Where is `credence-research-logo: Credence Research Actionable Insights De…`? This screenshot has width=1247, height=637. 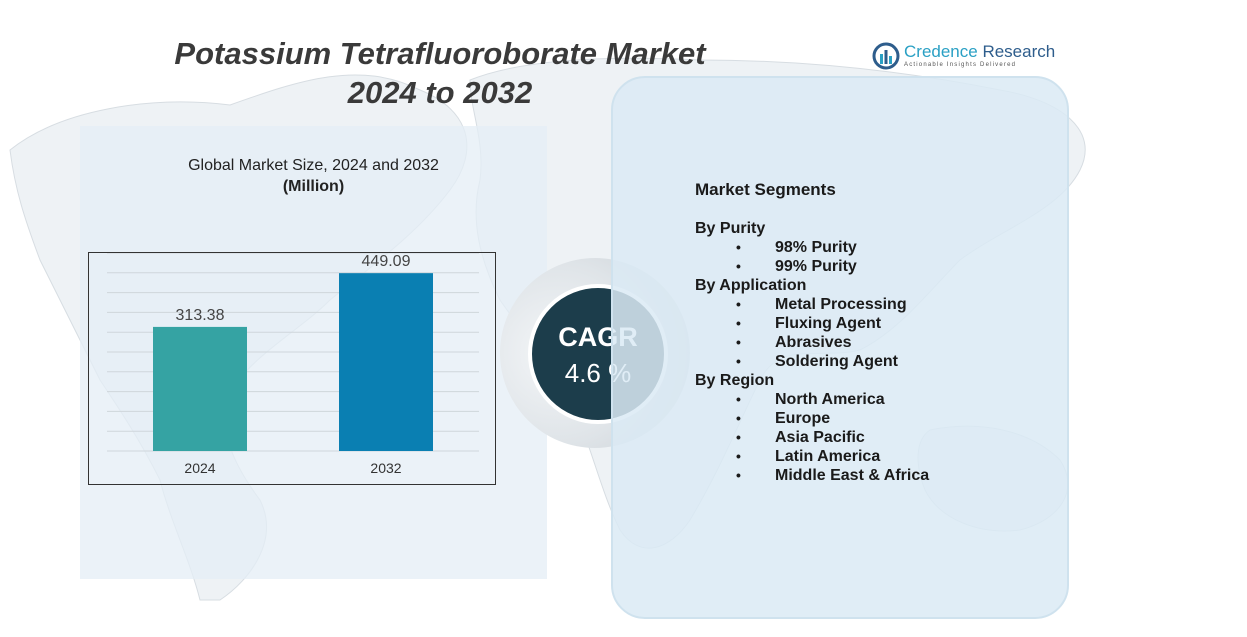
credence-research-logo: Credence Research Actionable Insights De… is located at coordinates (967, 56).